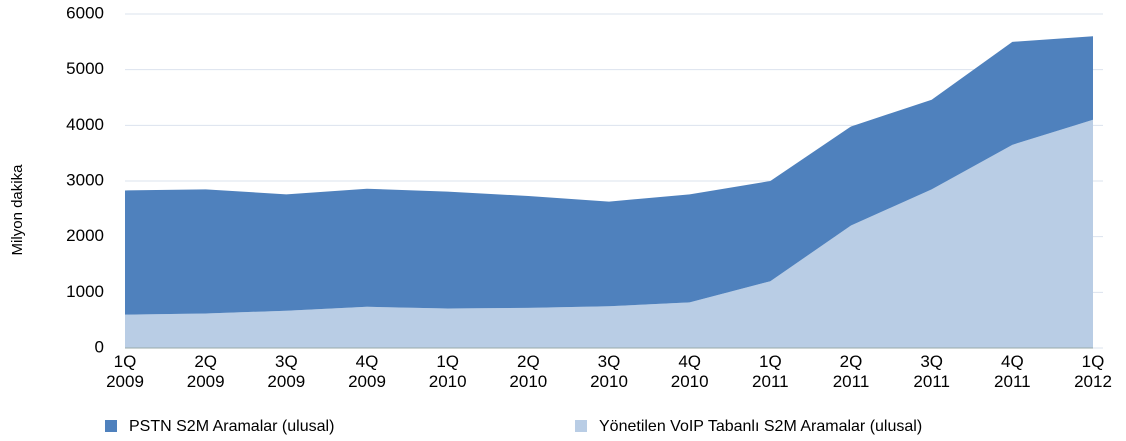  What do you see at coordinates (1012, 371) in the screenshot?
I see `x-tick-label: 4Q 2011` at bounding box center [1012, 371].